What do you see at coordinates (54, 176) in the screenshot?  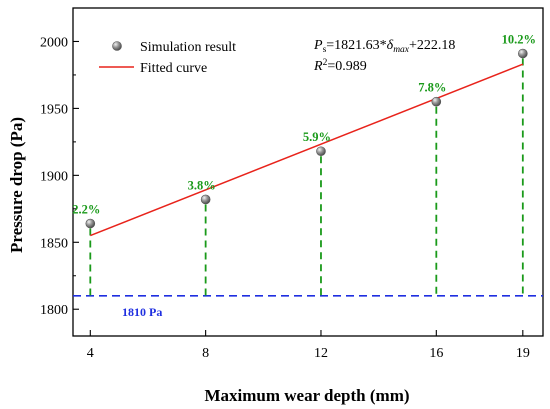 I see `y-tick-label: 1900` at bounding box center [54, 176].